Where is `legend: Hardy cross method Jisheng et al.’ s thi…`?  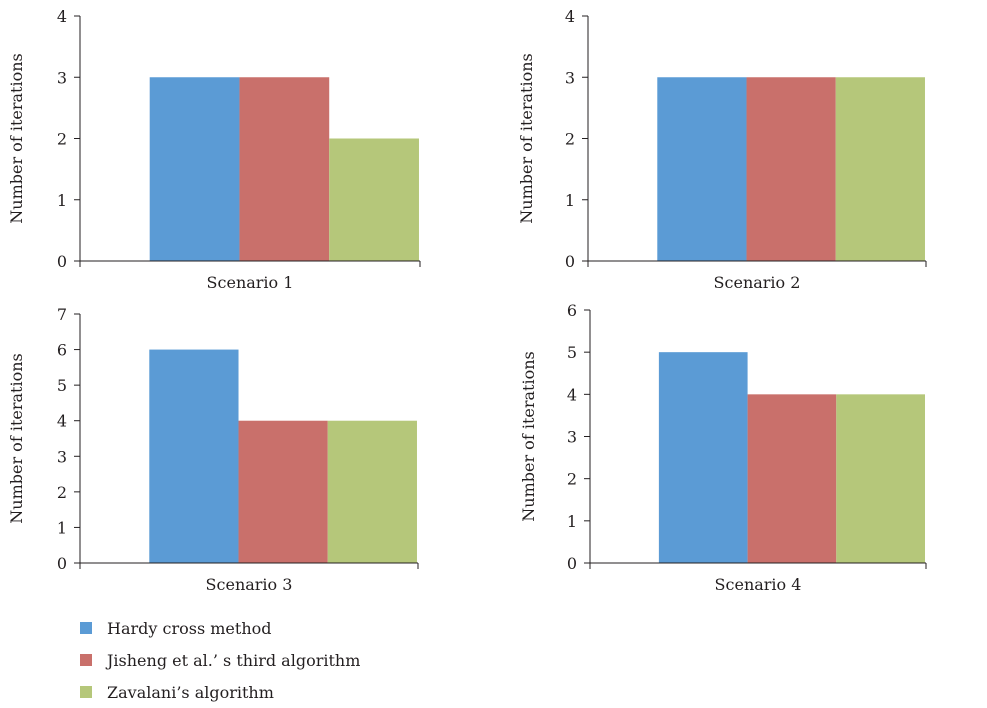
legend: Hardy cross method Jisheng et al.’ s thi… is located at coordinates (220, 660).